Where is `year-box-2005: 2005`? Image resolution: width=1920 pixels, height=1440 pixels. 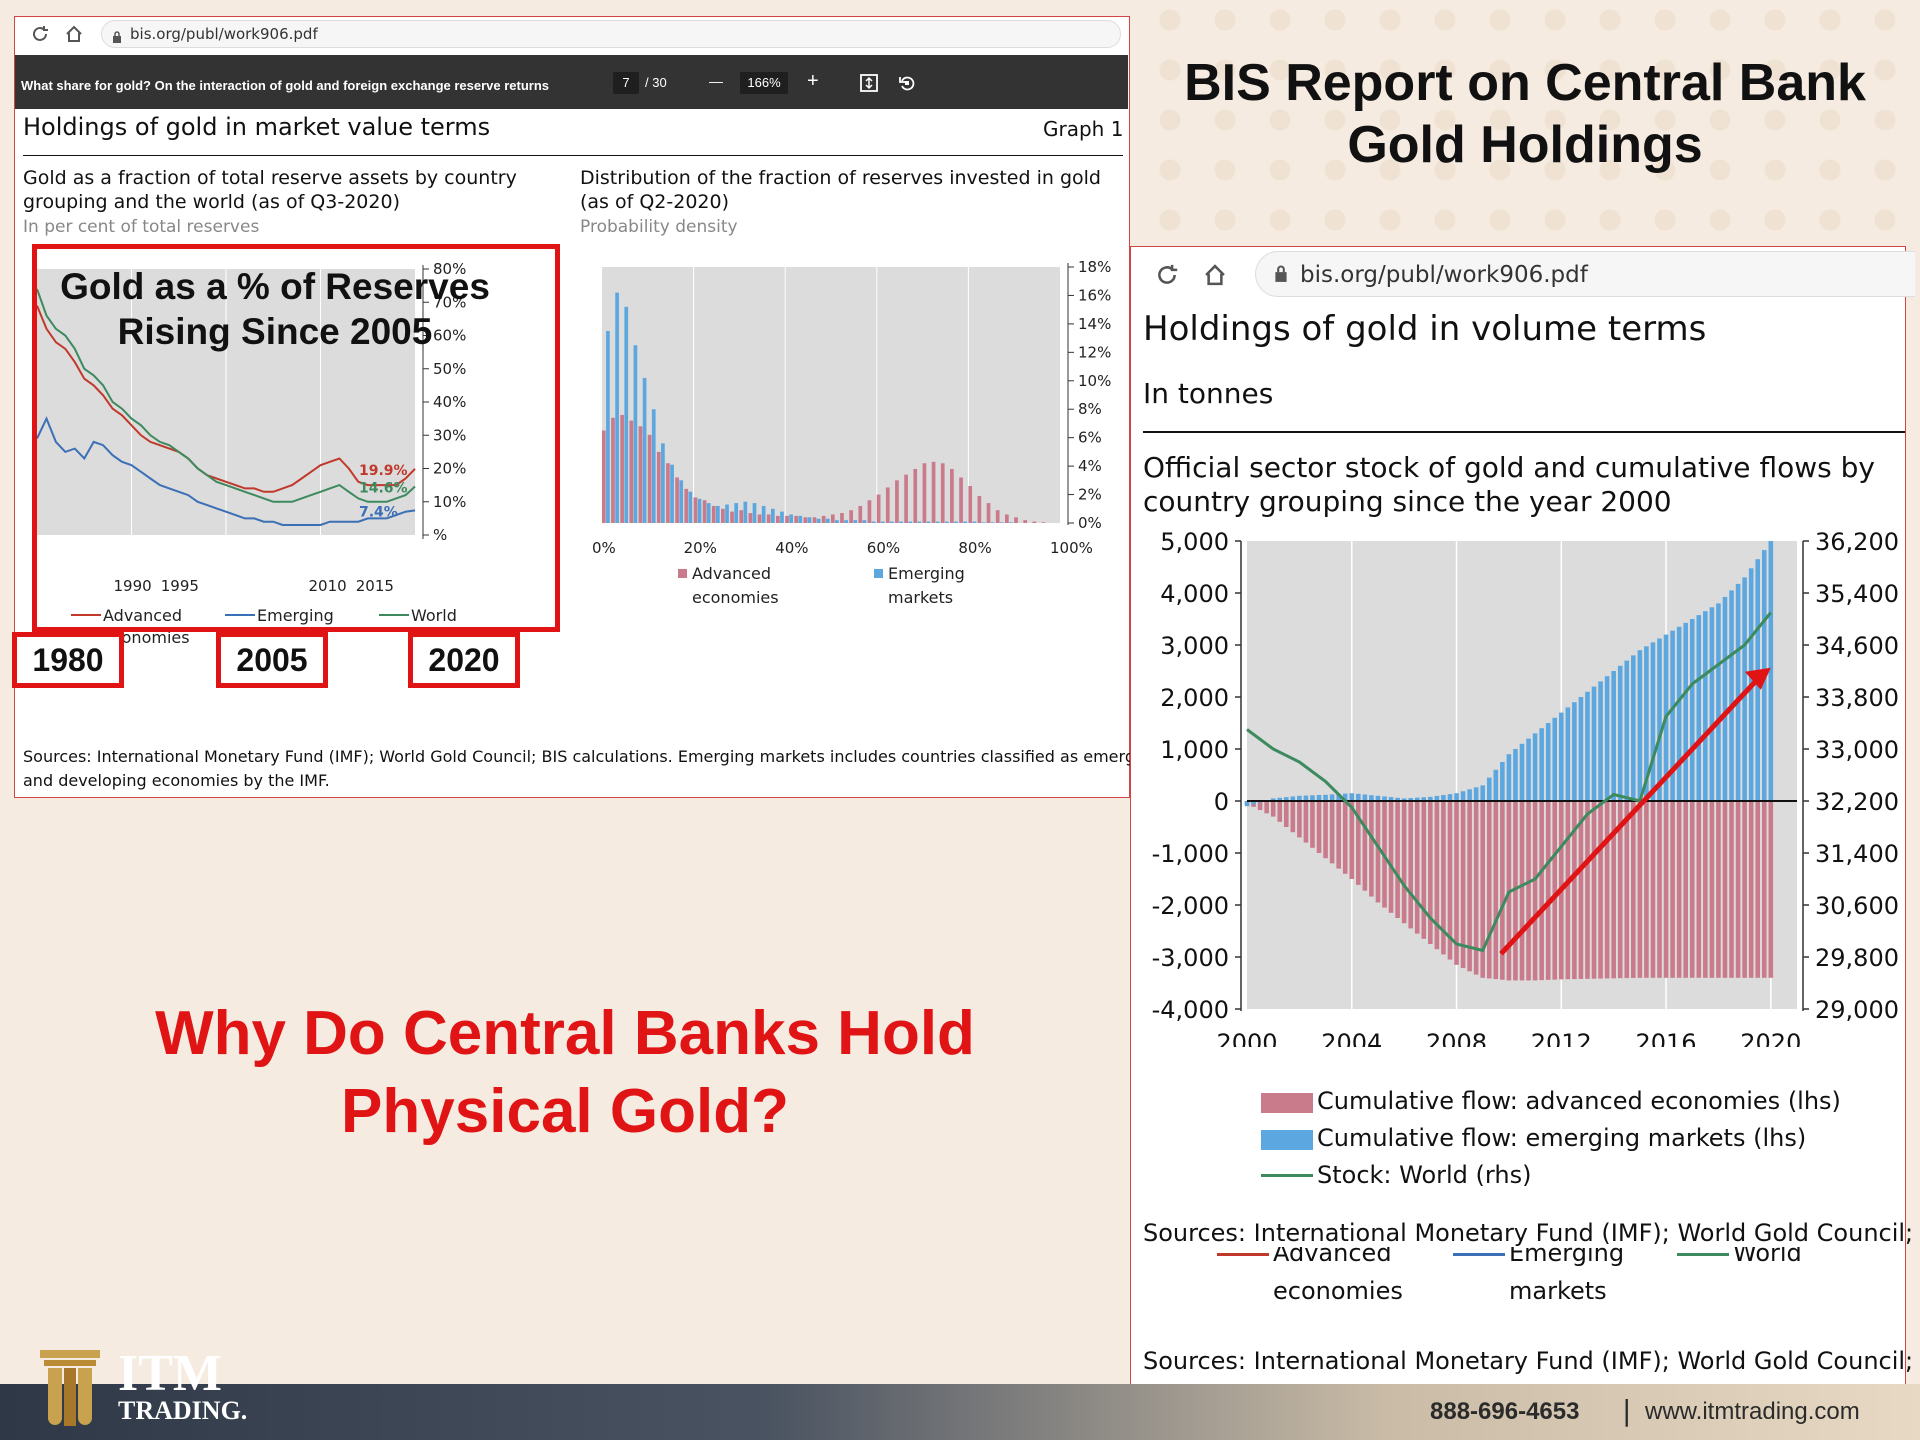
year-box-2005: 2005 is located at coordinates (272, 660).